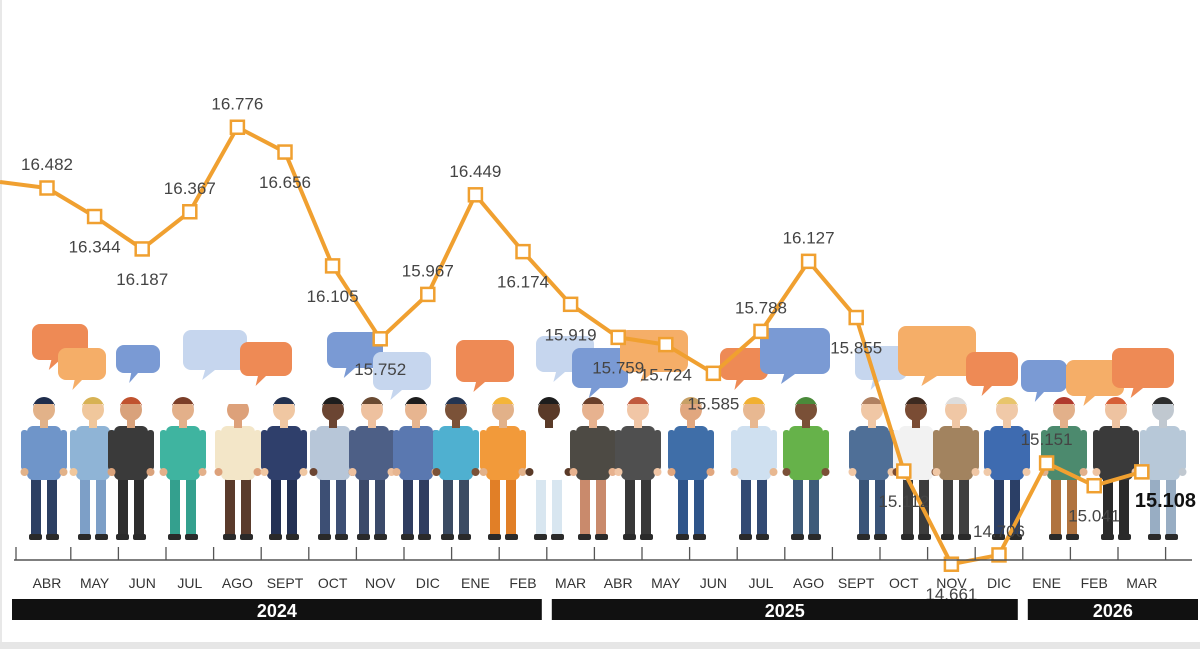  What do you see at coordinates (285, 182) in the screenshot?
I see `data-label: 16.656` at bounding box center [285, 182].